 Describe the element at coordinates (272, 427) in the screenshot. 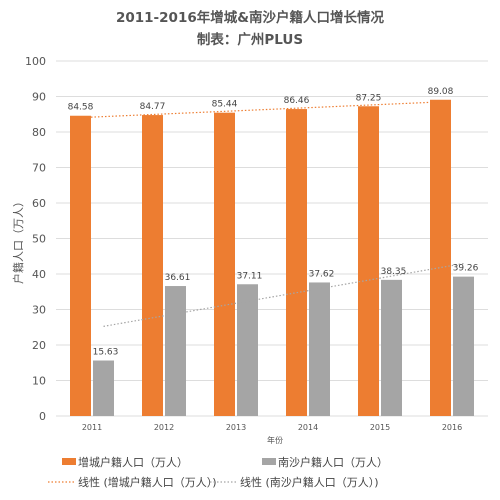

I see `x-axis-ticks: 2011 2012 2013 2014 2015 2016` at that location.